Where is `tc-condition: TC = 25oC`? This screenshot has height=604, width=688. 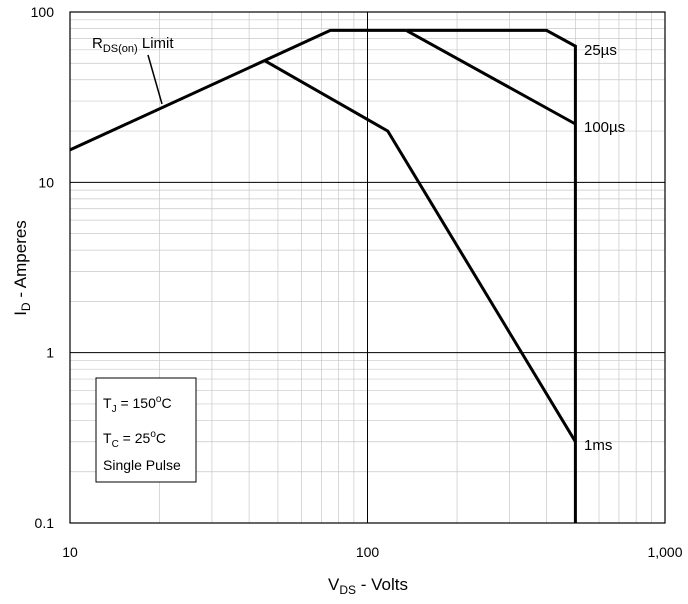 tc-condition: TC = 25oC is located at coordinates (134, 439).